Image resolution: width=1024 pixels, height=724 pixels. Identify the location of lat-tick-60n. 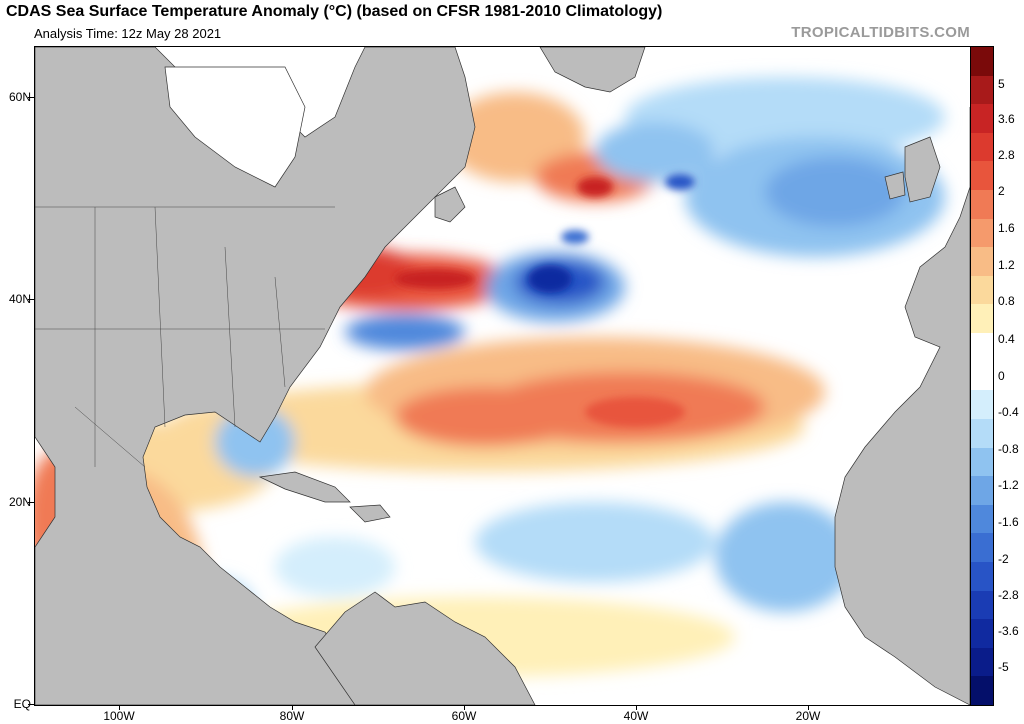
(31, 97).